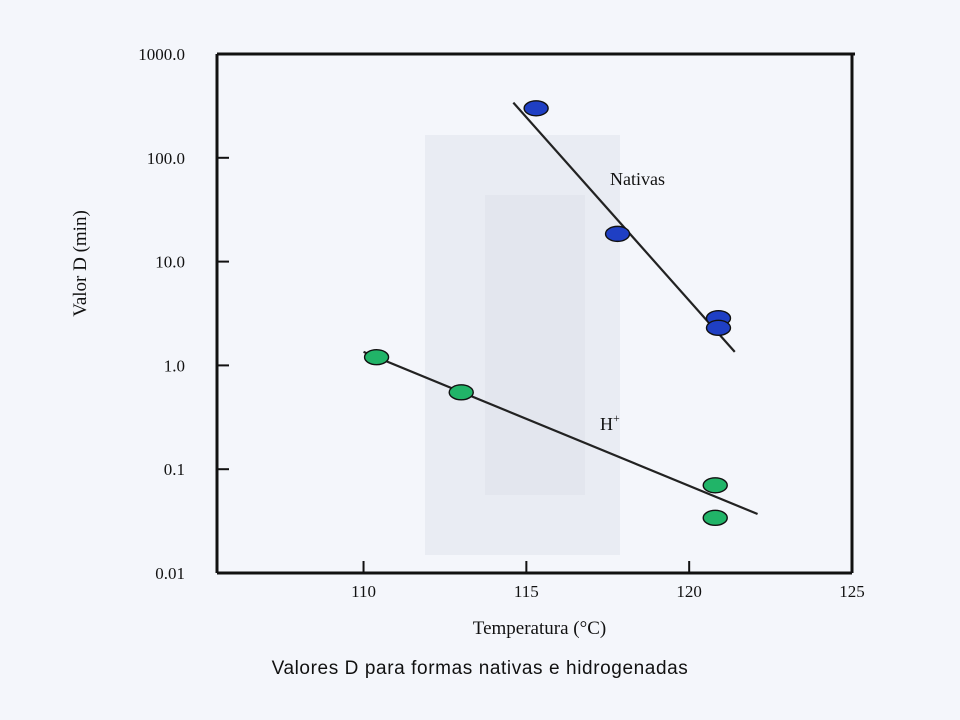  I want to click on x-tick-label: 120, so click(689, 591).